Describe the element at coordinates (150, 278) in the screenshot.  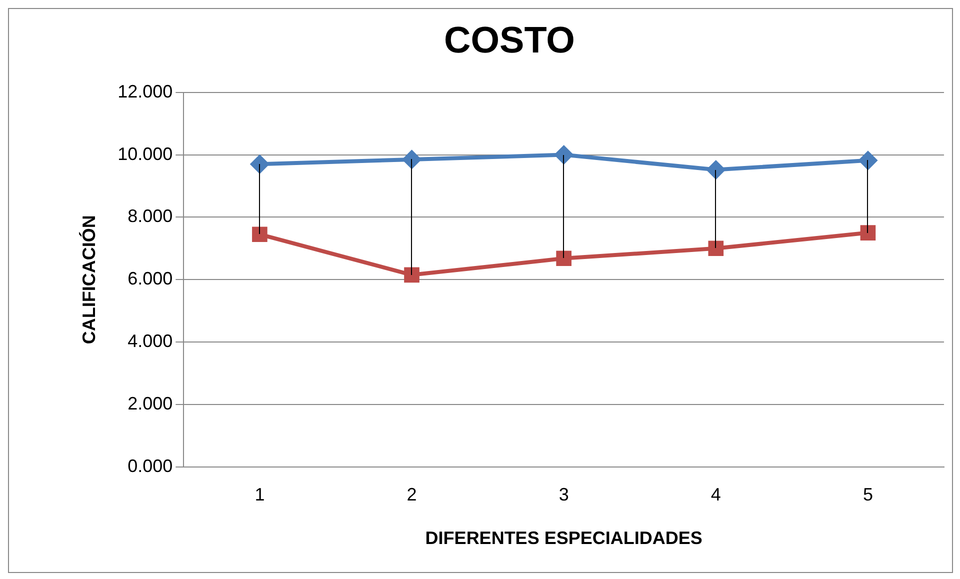
I see `y-tick-label: 6.000` at that location.